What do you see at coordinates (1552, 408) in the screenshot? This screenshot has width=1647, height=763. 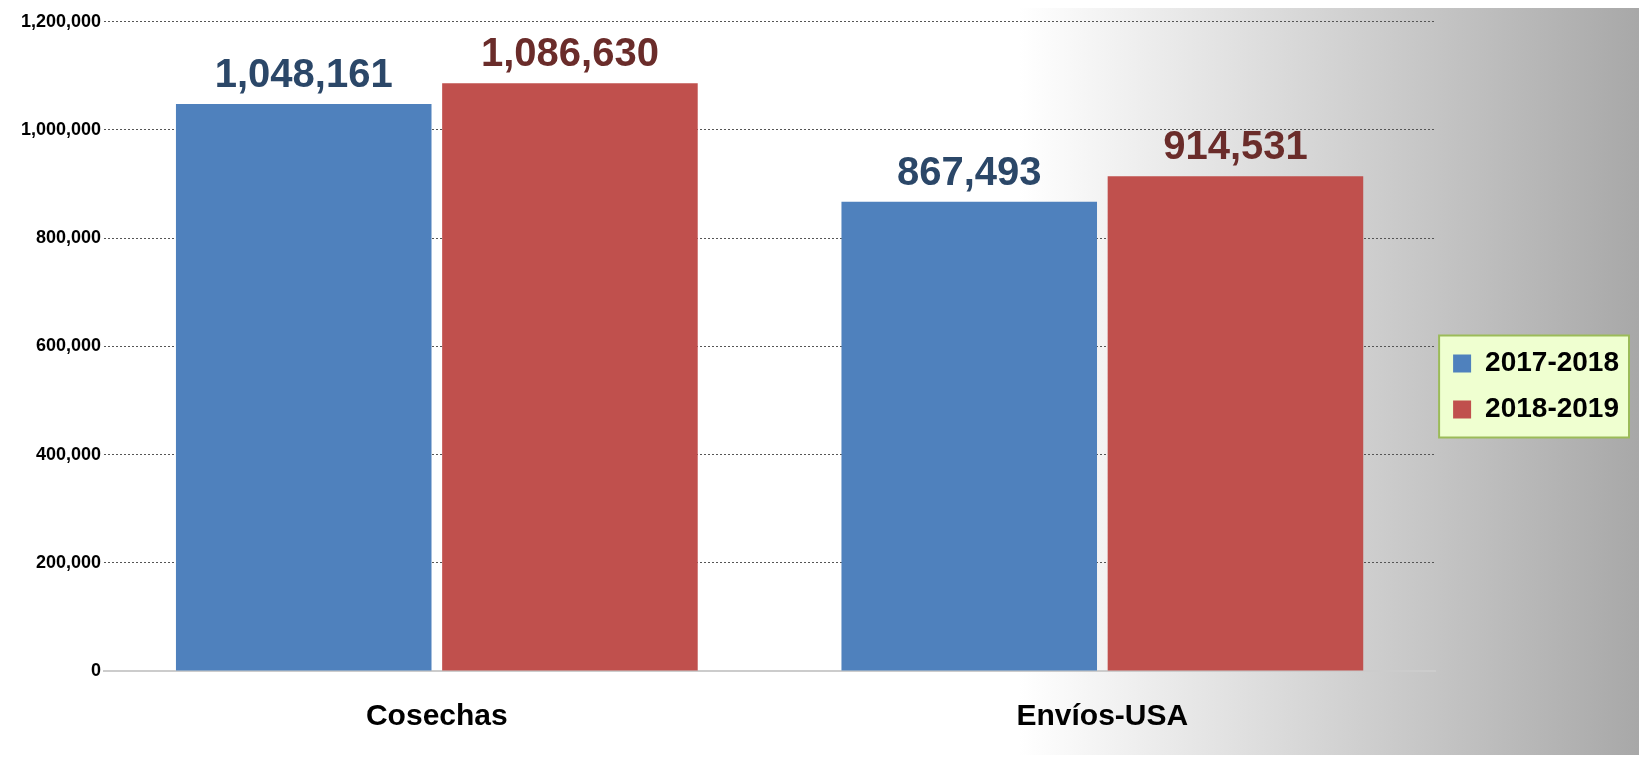 I see `legend-label: 2018-2019` at bounding box center [1552, 408].